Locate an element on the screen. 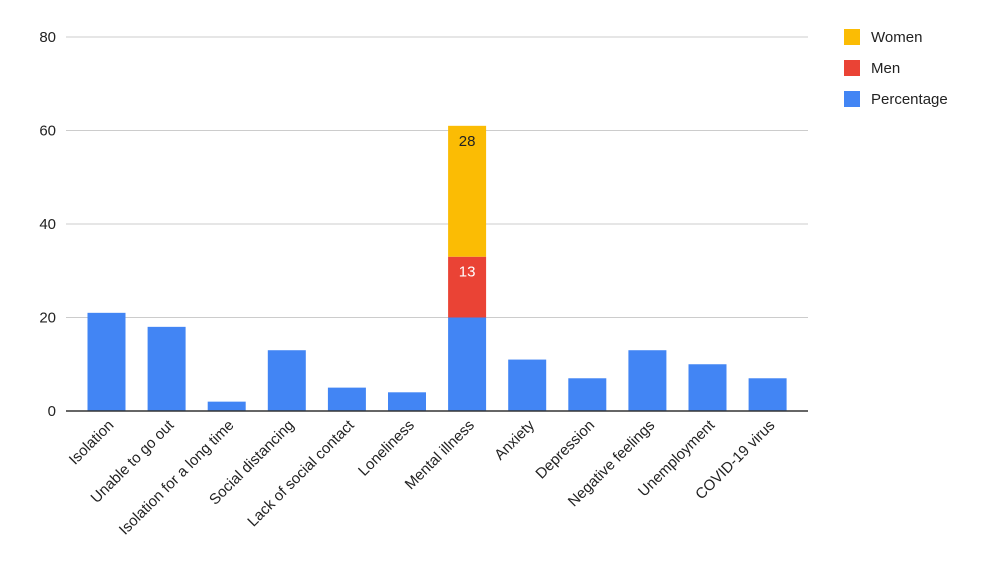 This screenshot has height=578, width=986. y-tick-label: 20 is located at coordinates (47, 318).